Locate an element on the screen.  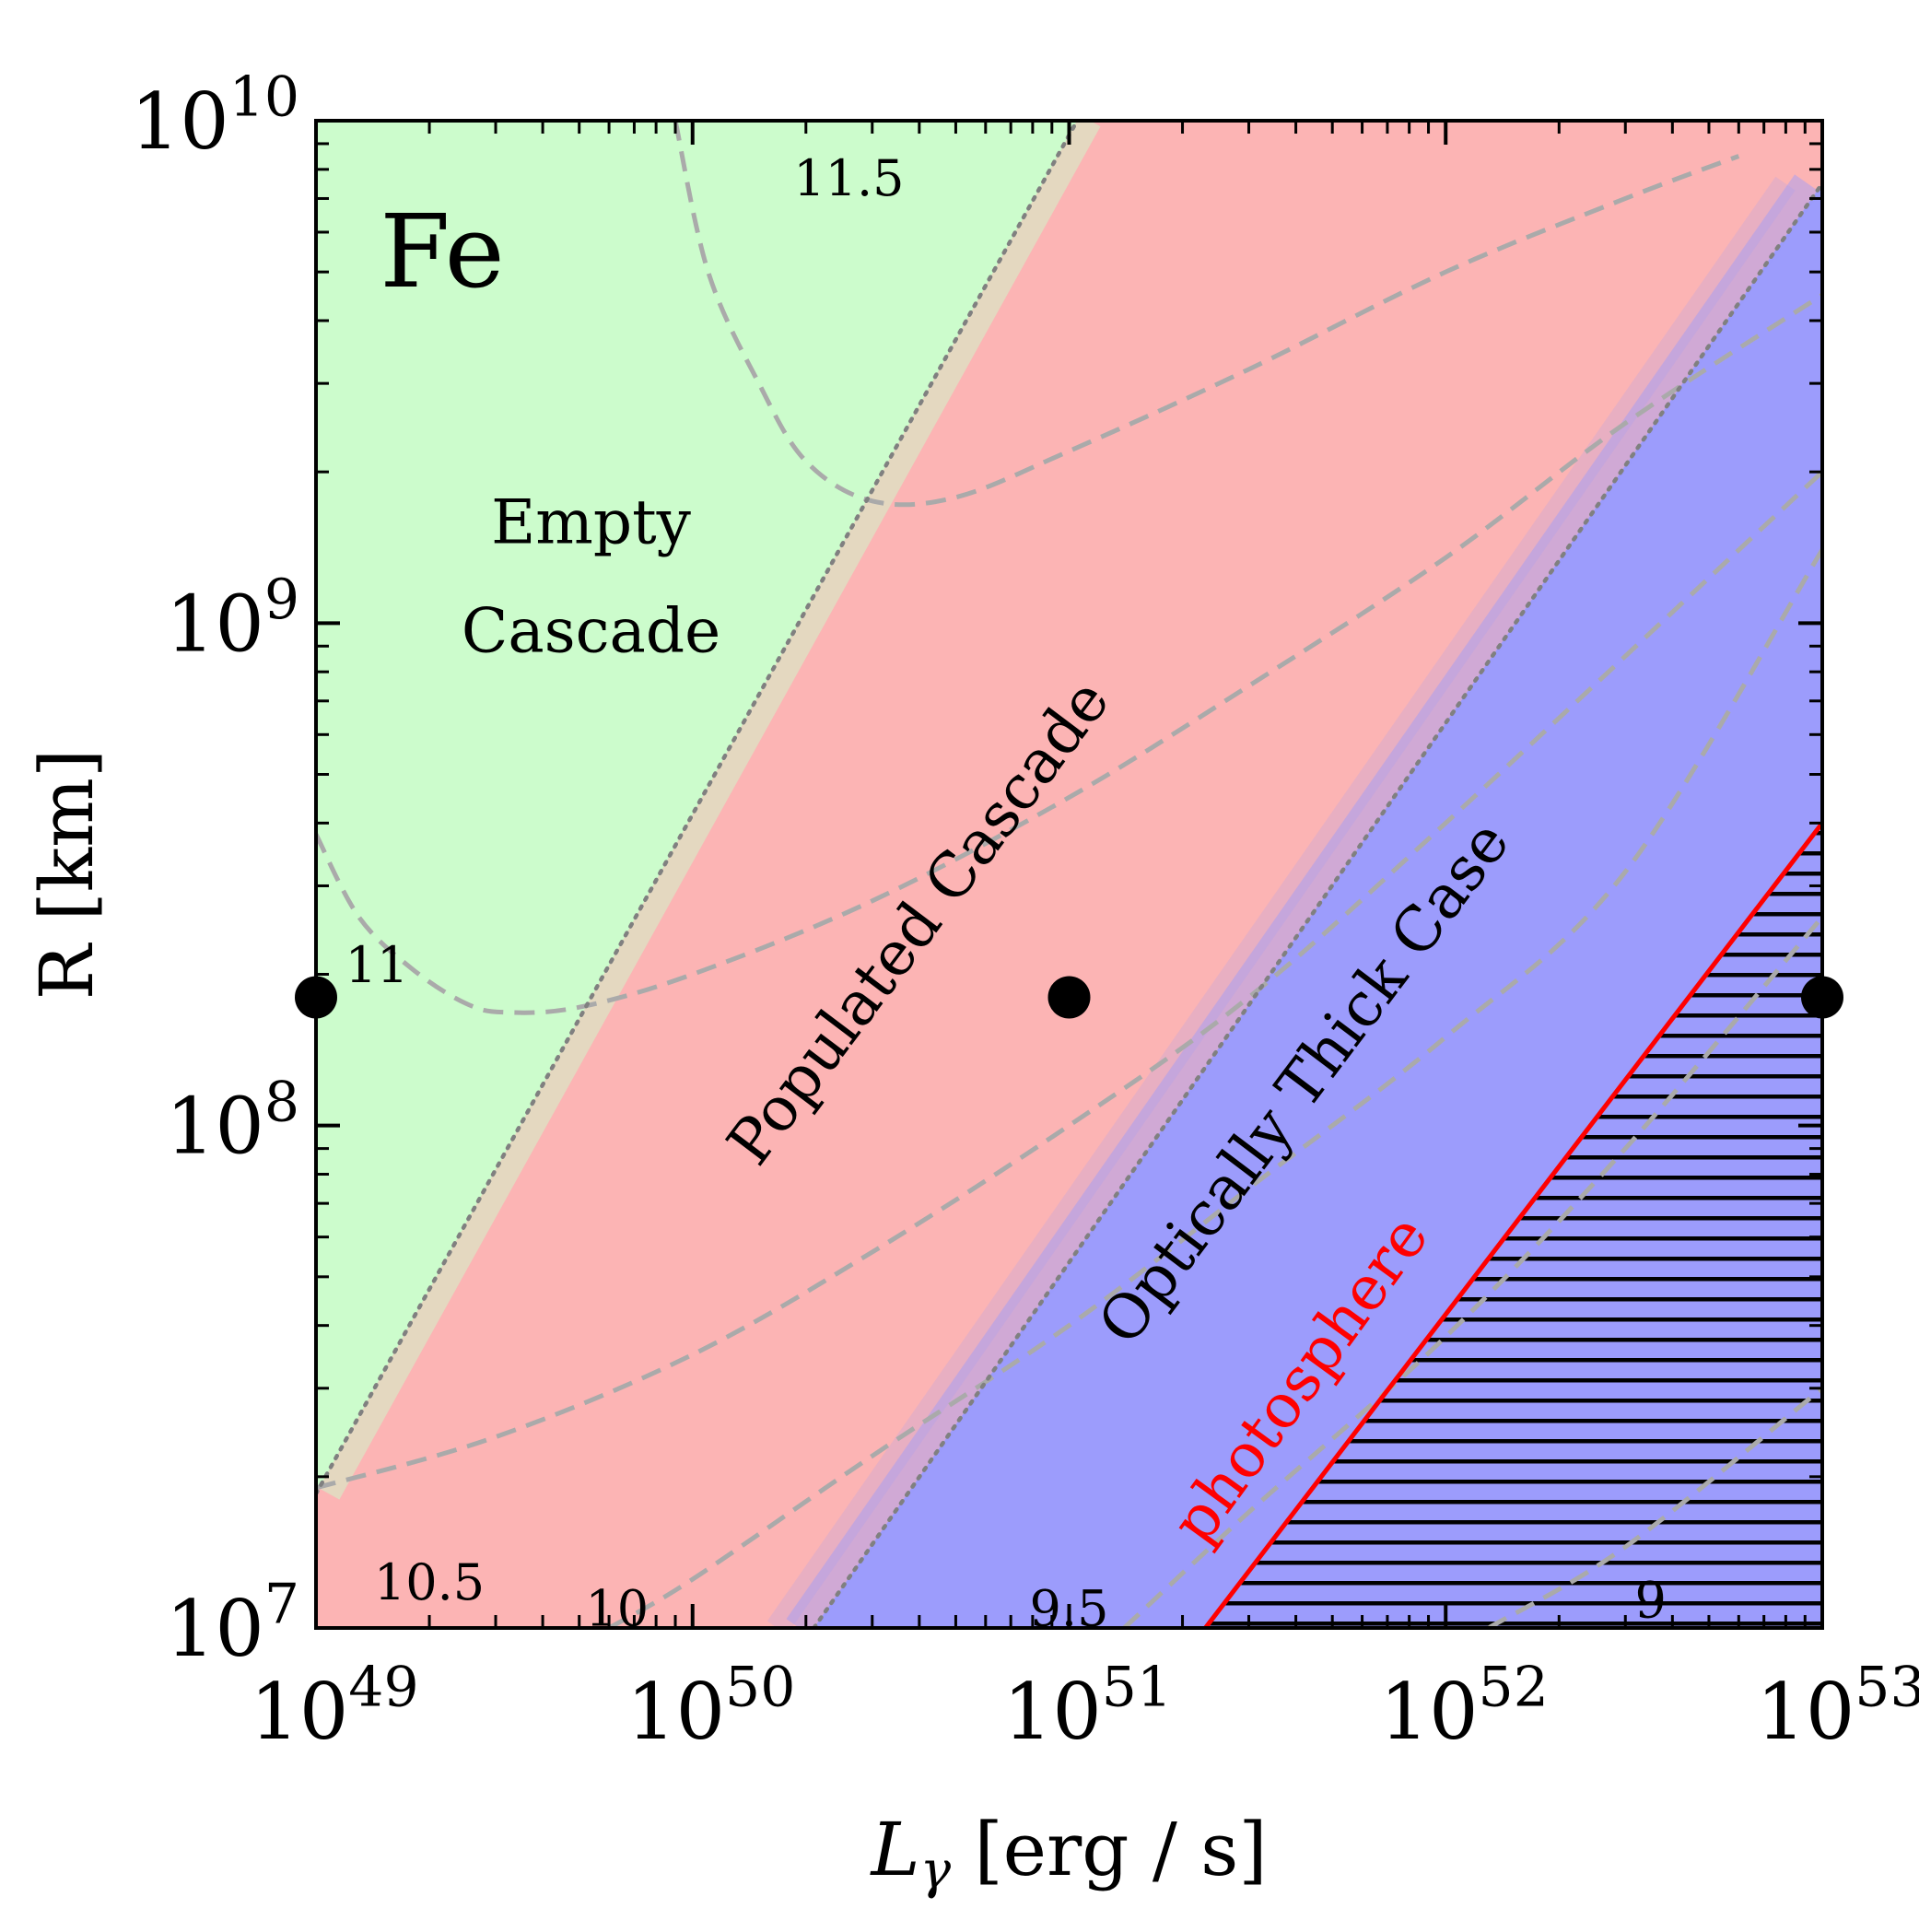
x-tick-label: 1051 is located at coordinates (1088, 1706).